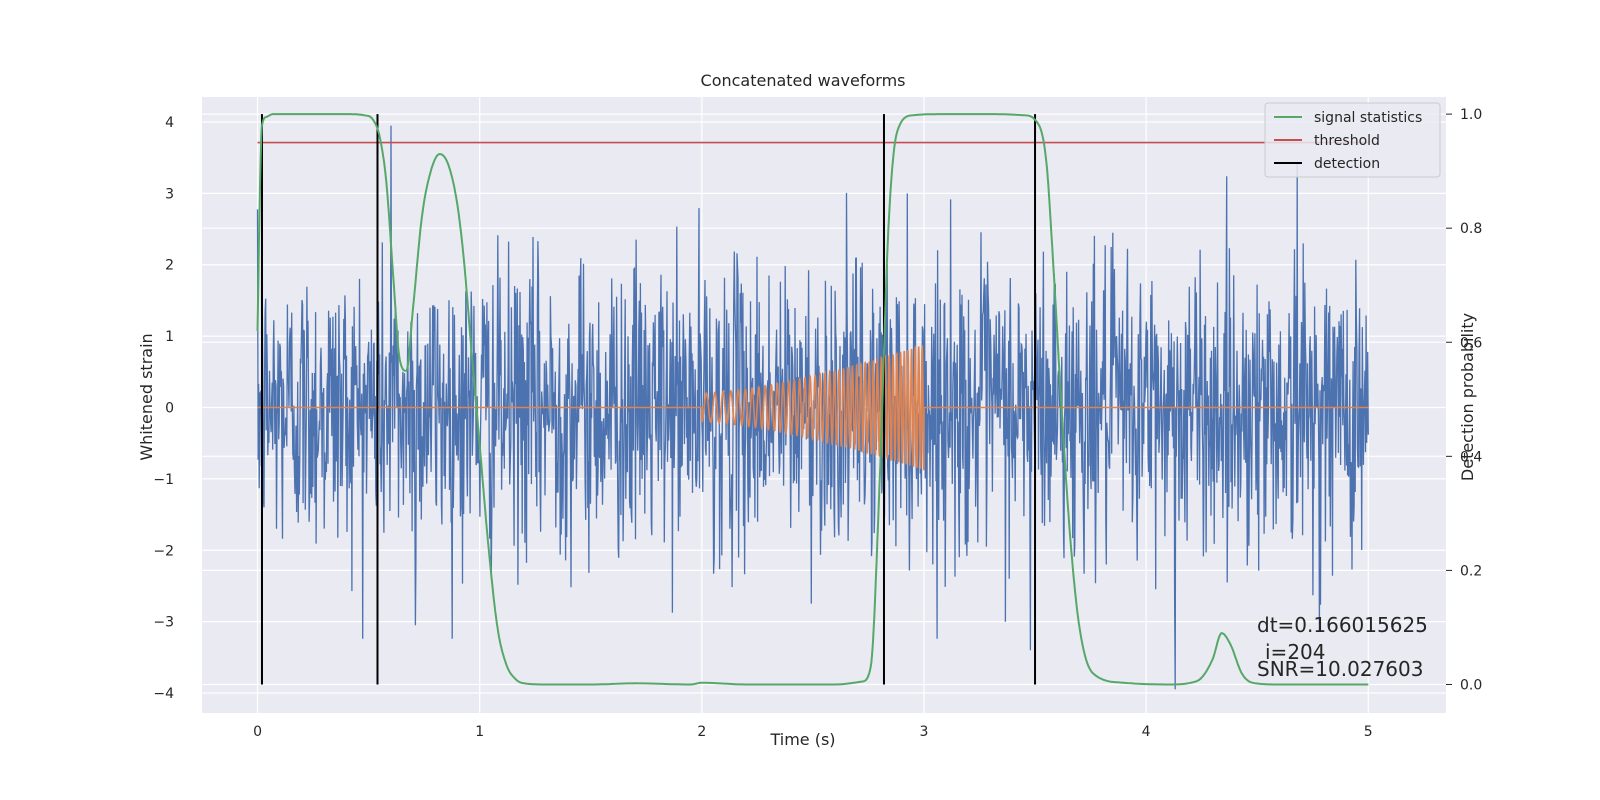 The width and height of the screenshot is (1600, 800). Describe the element at coordinates (1368, 118) in the screenshot. I see `legend-label-signal-statistics: signal statistics` at that location.